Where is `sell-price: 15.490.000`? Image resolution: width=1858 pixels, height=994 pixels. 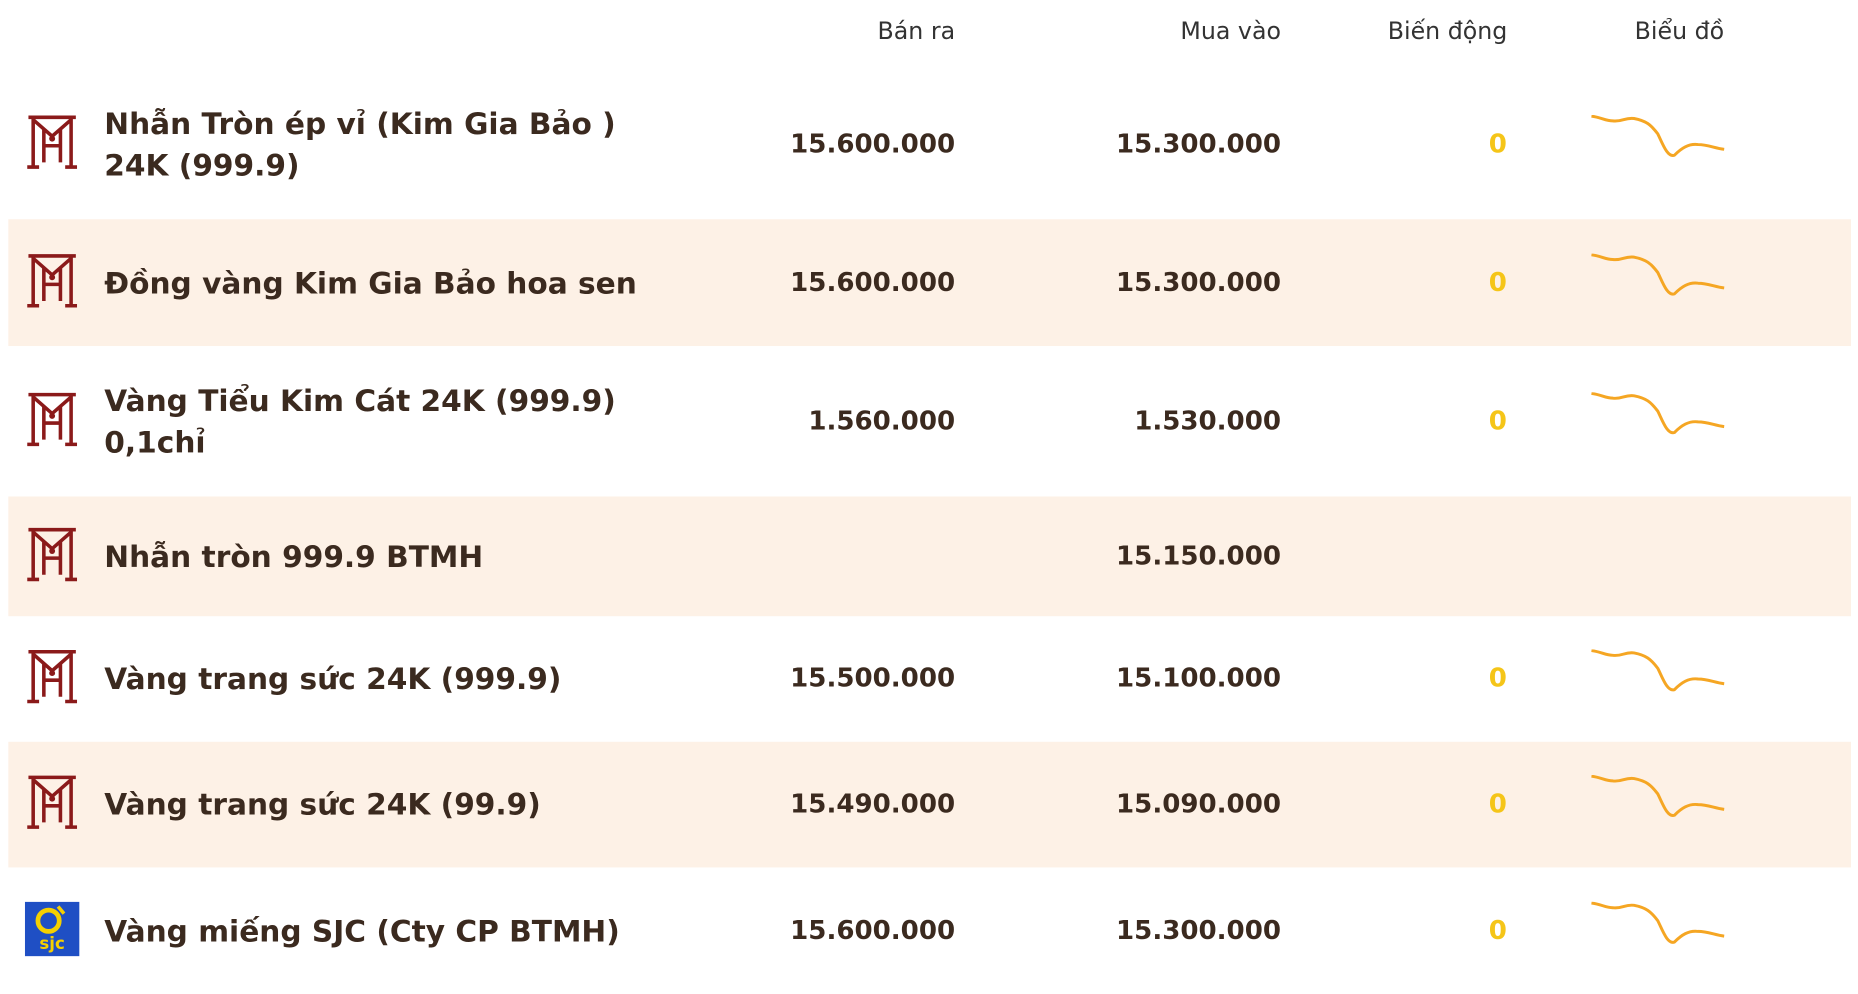
sell-price: 15.490.000 is located at coordinates (873, 804).